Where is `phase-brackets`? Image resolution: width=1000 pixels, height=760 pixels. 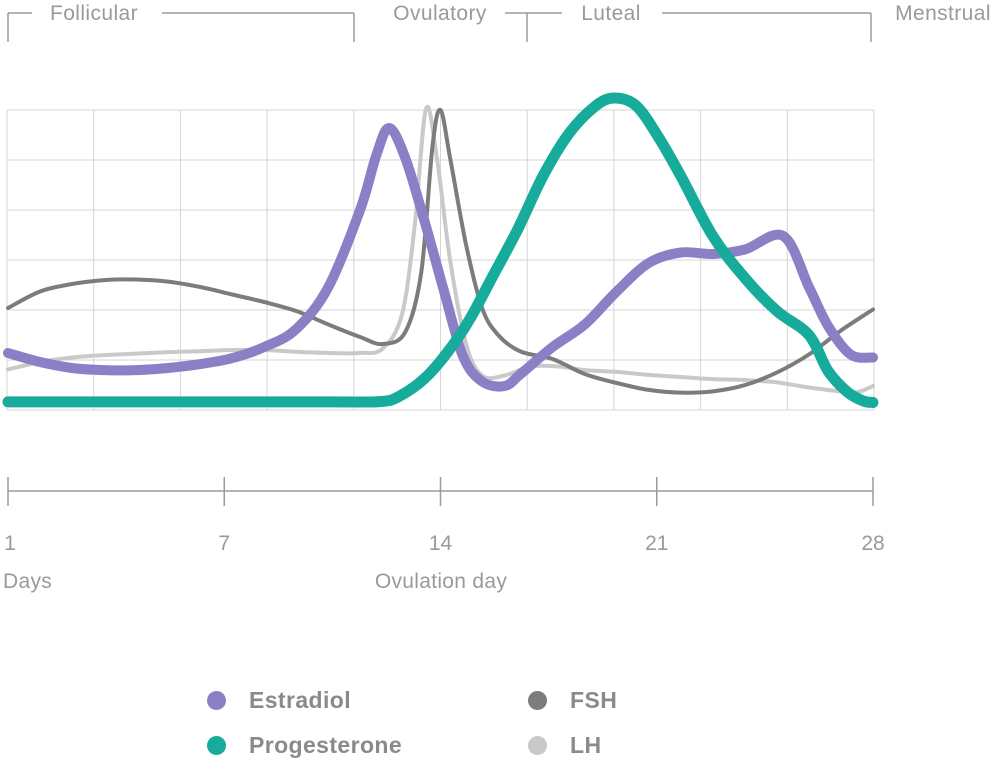 phase-brackets is located at coordinates (439, 27).